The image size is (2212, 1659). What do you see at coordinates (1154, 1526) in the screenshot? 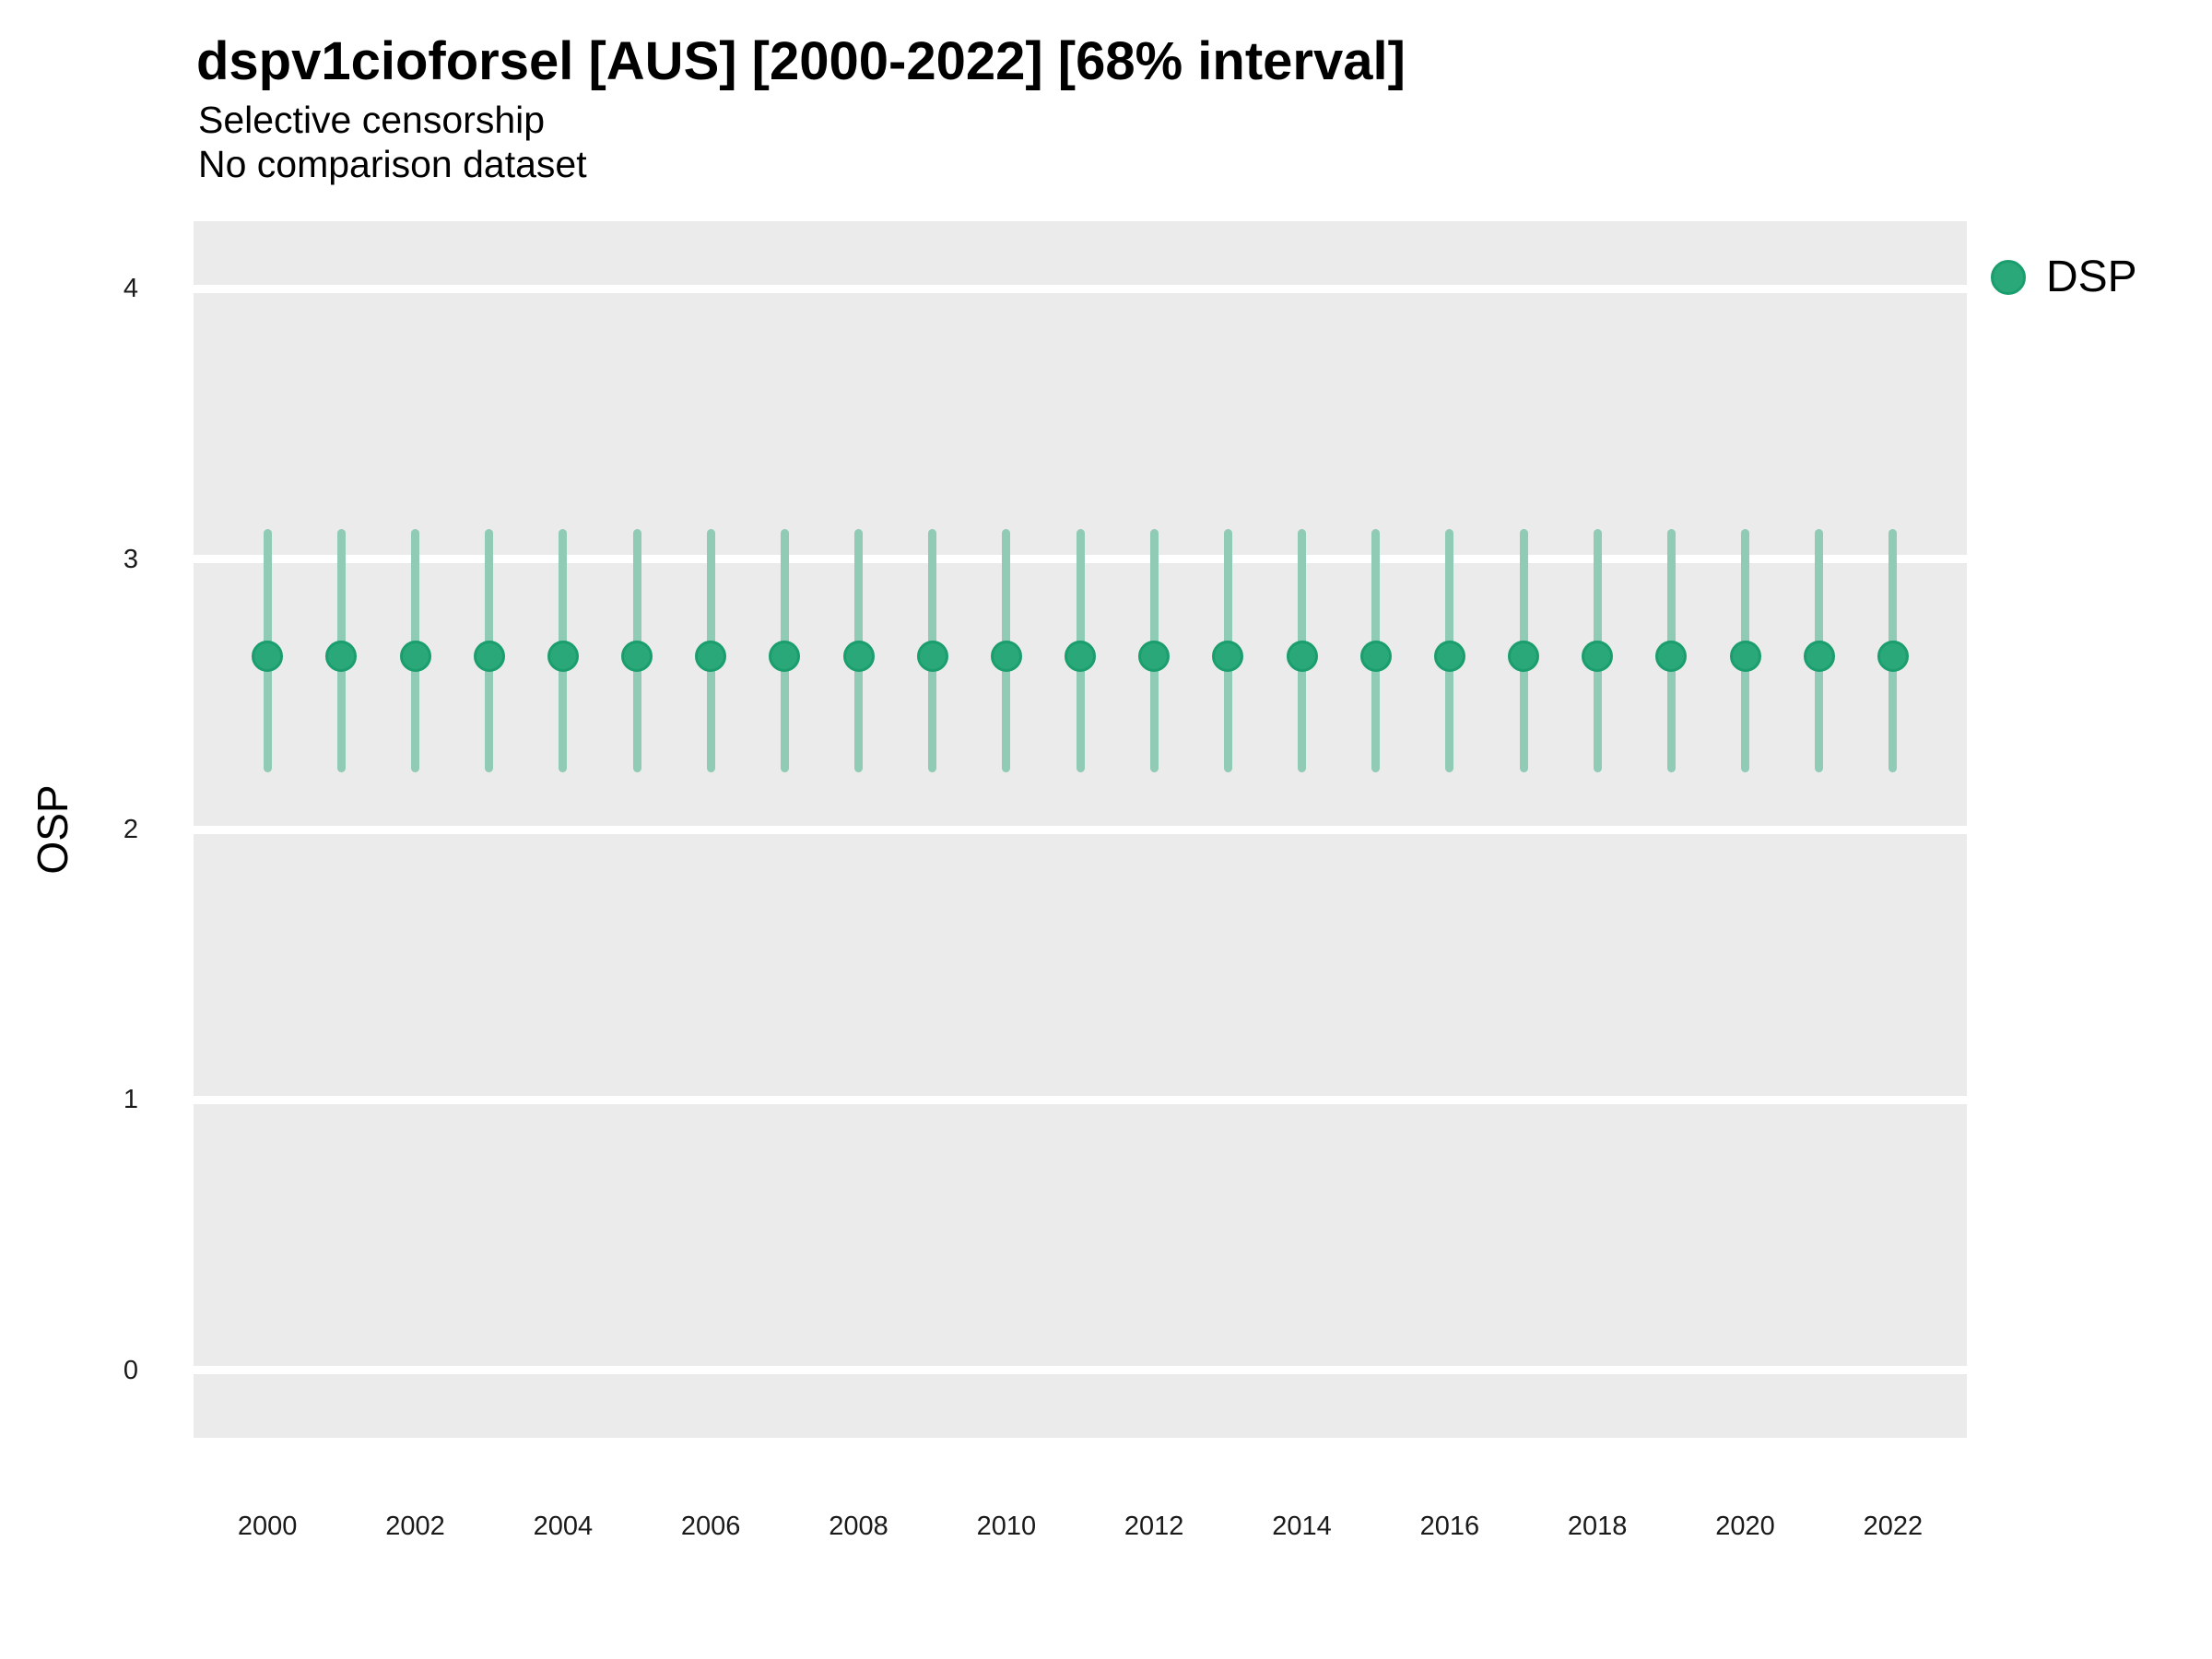
I see `x-tick-label: 2012` at bounding box center [1154, 1526].